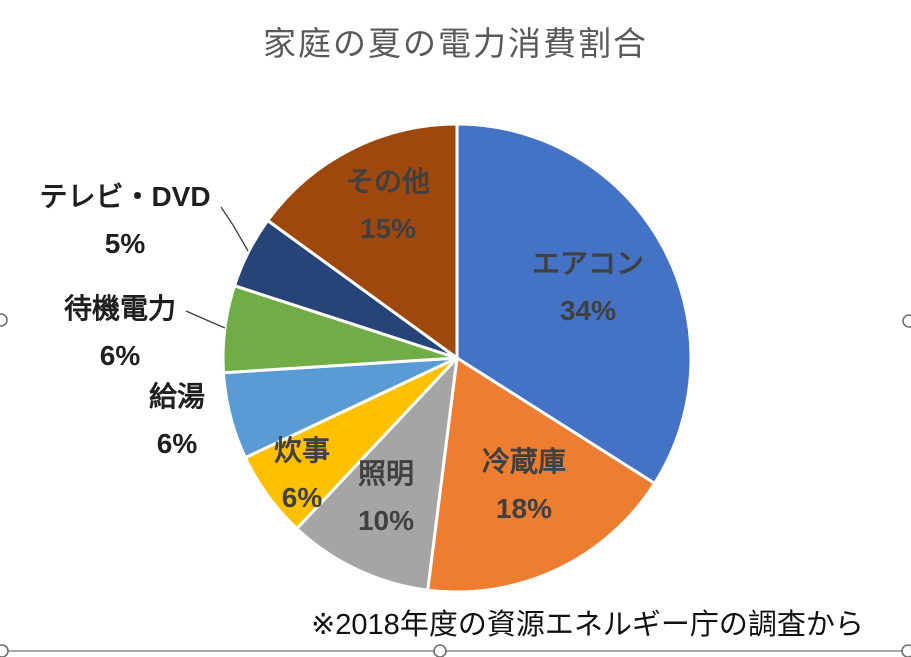 The width and height of the screenshot is (911, 657). What do you see at coordinates (362, 241) in the screenshot?
I see `pie-slice-others` at bounding box center [362, 241].